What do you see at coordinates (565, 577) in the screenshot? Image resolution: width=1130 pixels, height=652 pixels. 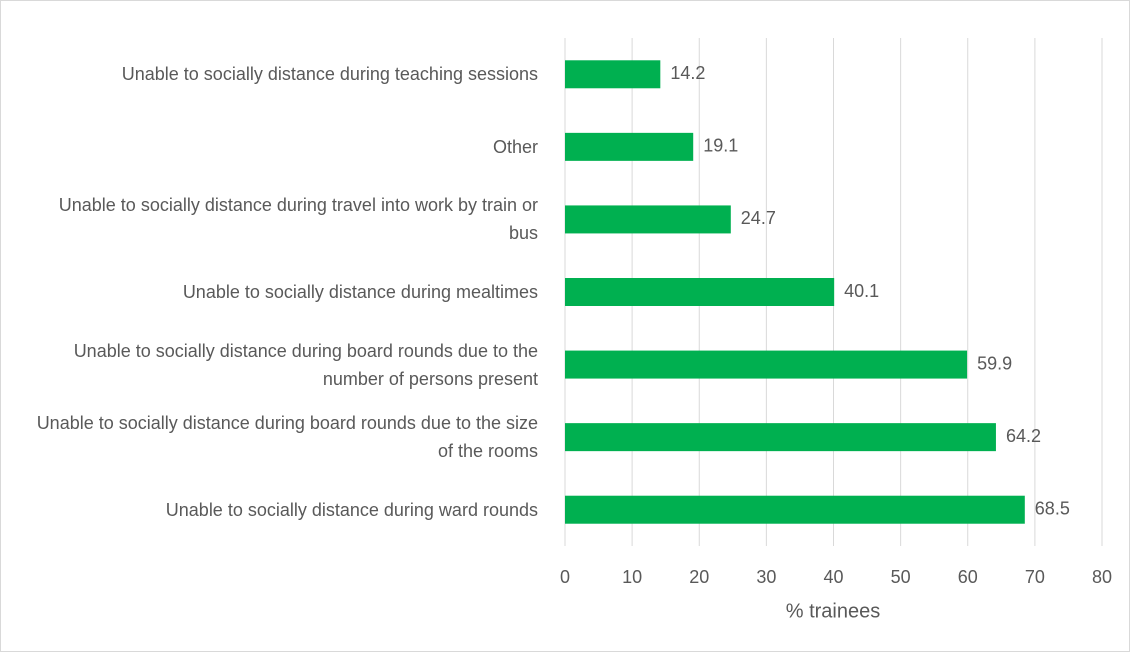 I see `x-tick-label: 0` at bounding box center [565, 577].